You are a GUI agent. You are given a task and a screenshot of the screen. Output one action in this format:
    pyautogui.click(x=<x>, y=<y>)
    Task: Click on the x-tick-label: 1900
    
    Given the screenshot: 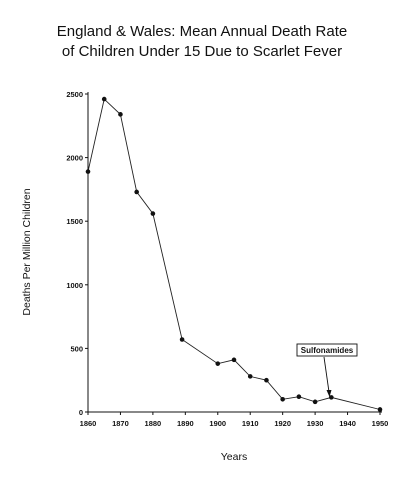 What is the action you would take?
    pyautogui.click(x=217, y=423)
    